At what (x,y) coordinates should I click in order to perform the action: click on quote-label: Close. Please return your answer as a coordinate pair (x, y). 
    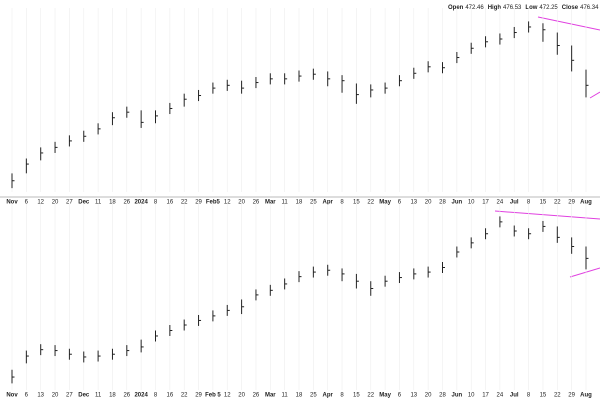
    Looking at the image, I should click on (570, 8).